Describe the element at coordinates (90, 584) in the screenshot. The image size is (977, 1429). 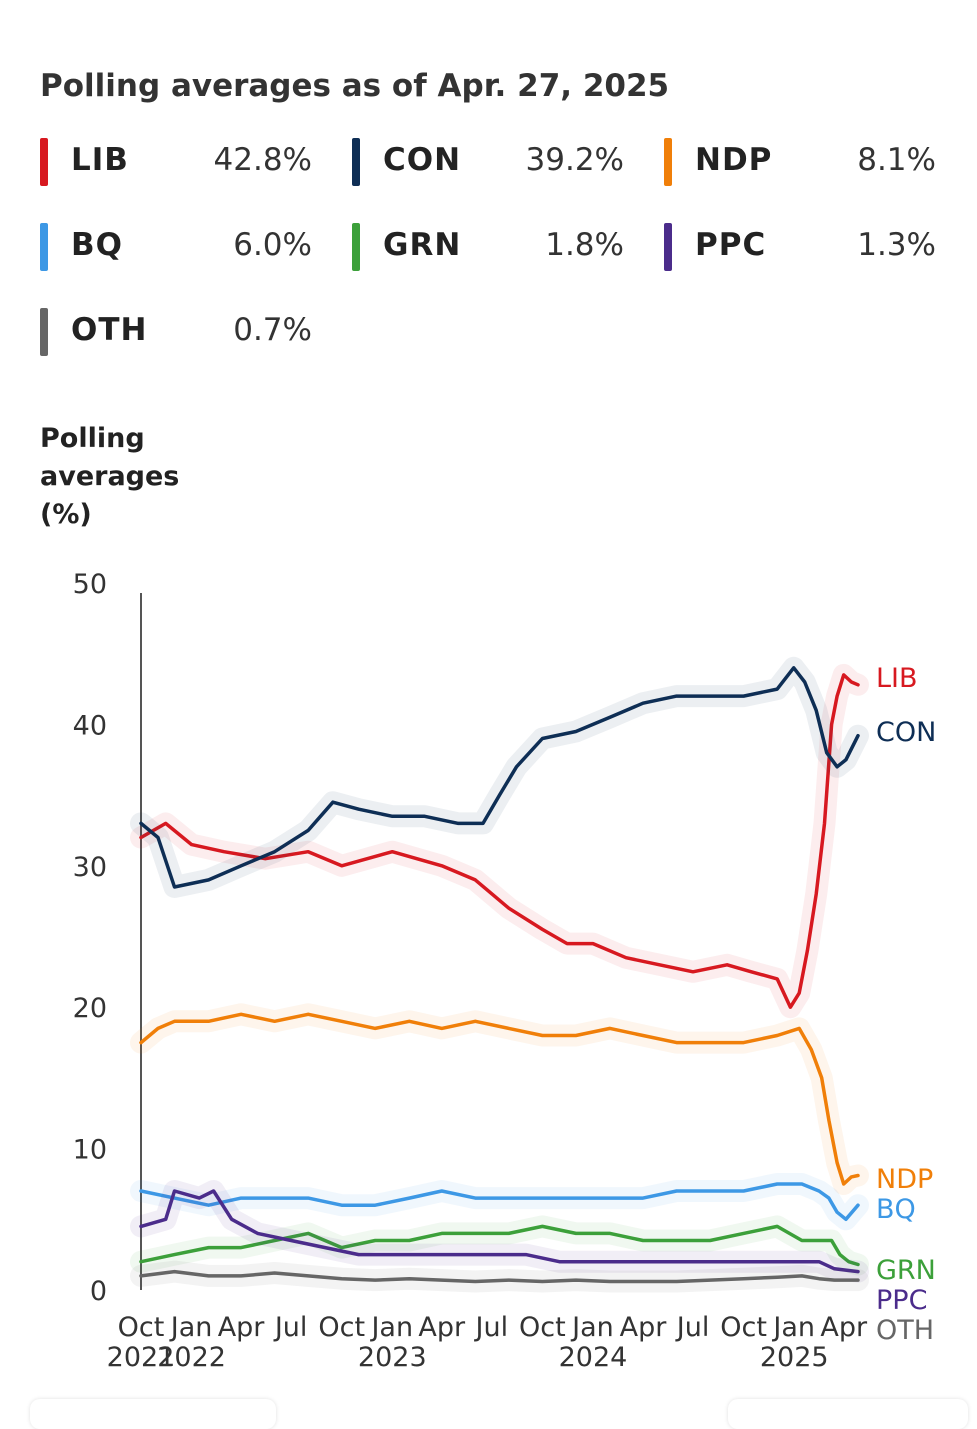
I see `y-tick-label: 50` at that location.